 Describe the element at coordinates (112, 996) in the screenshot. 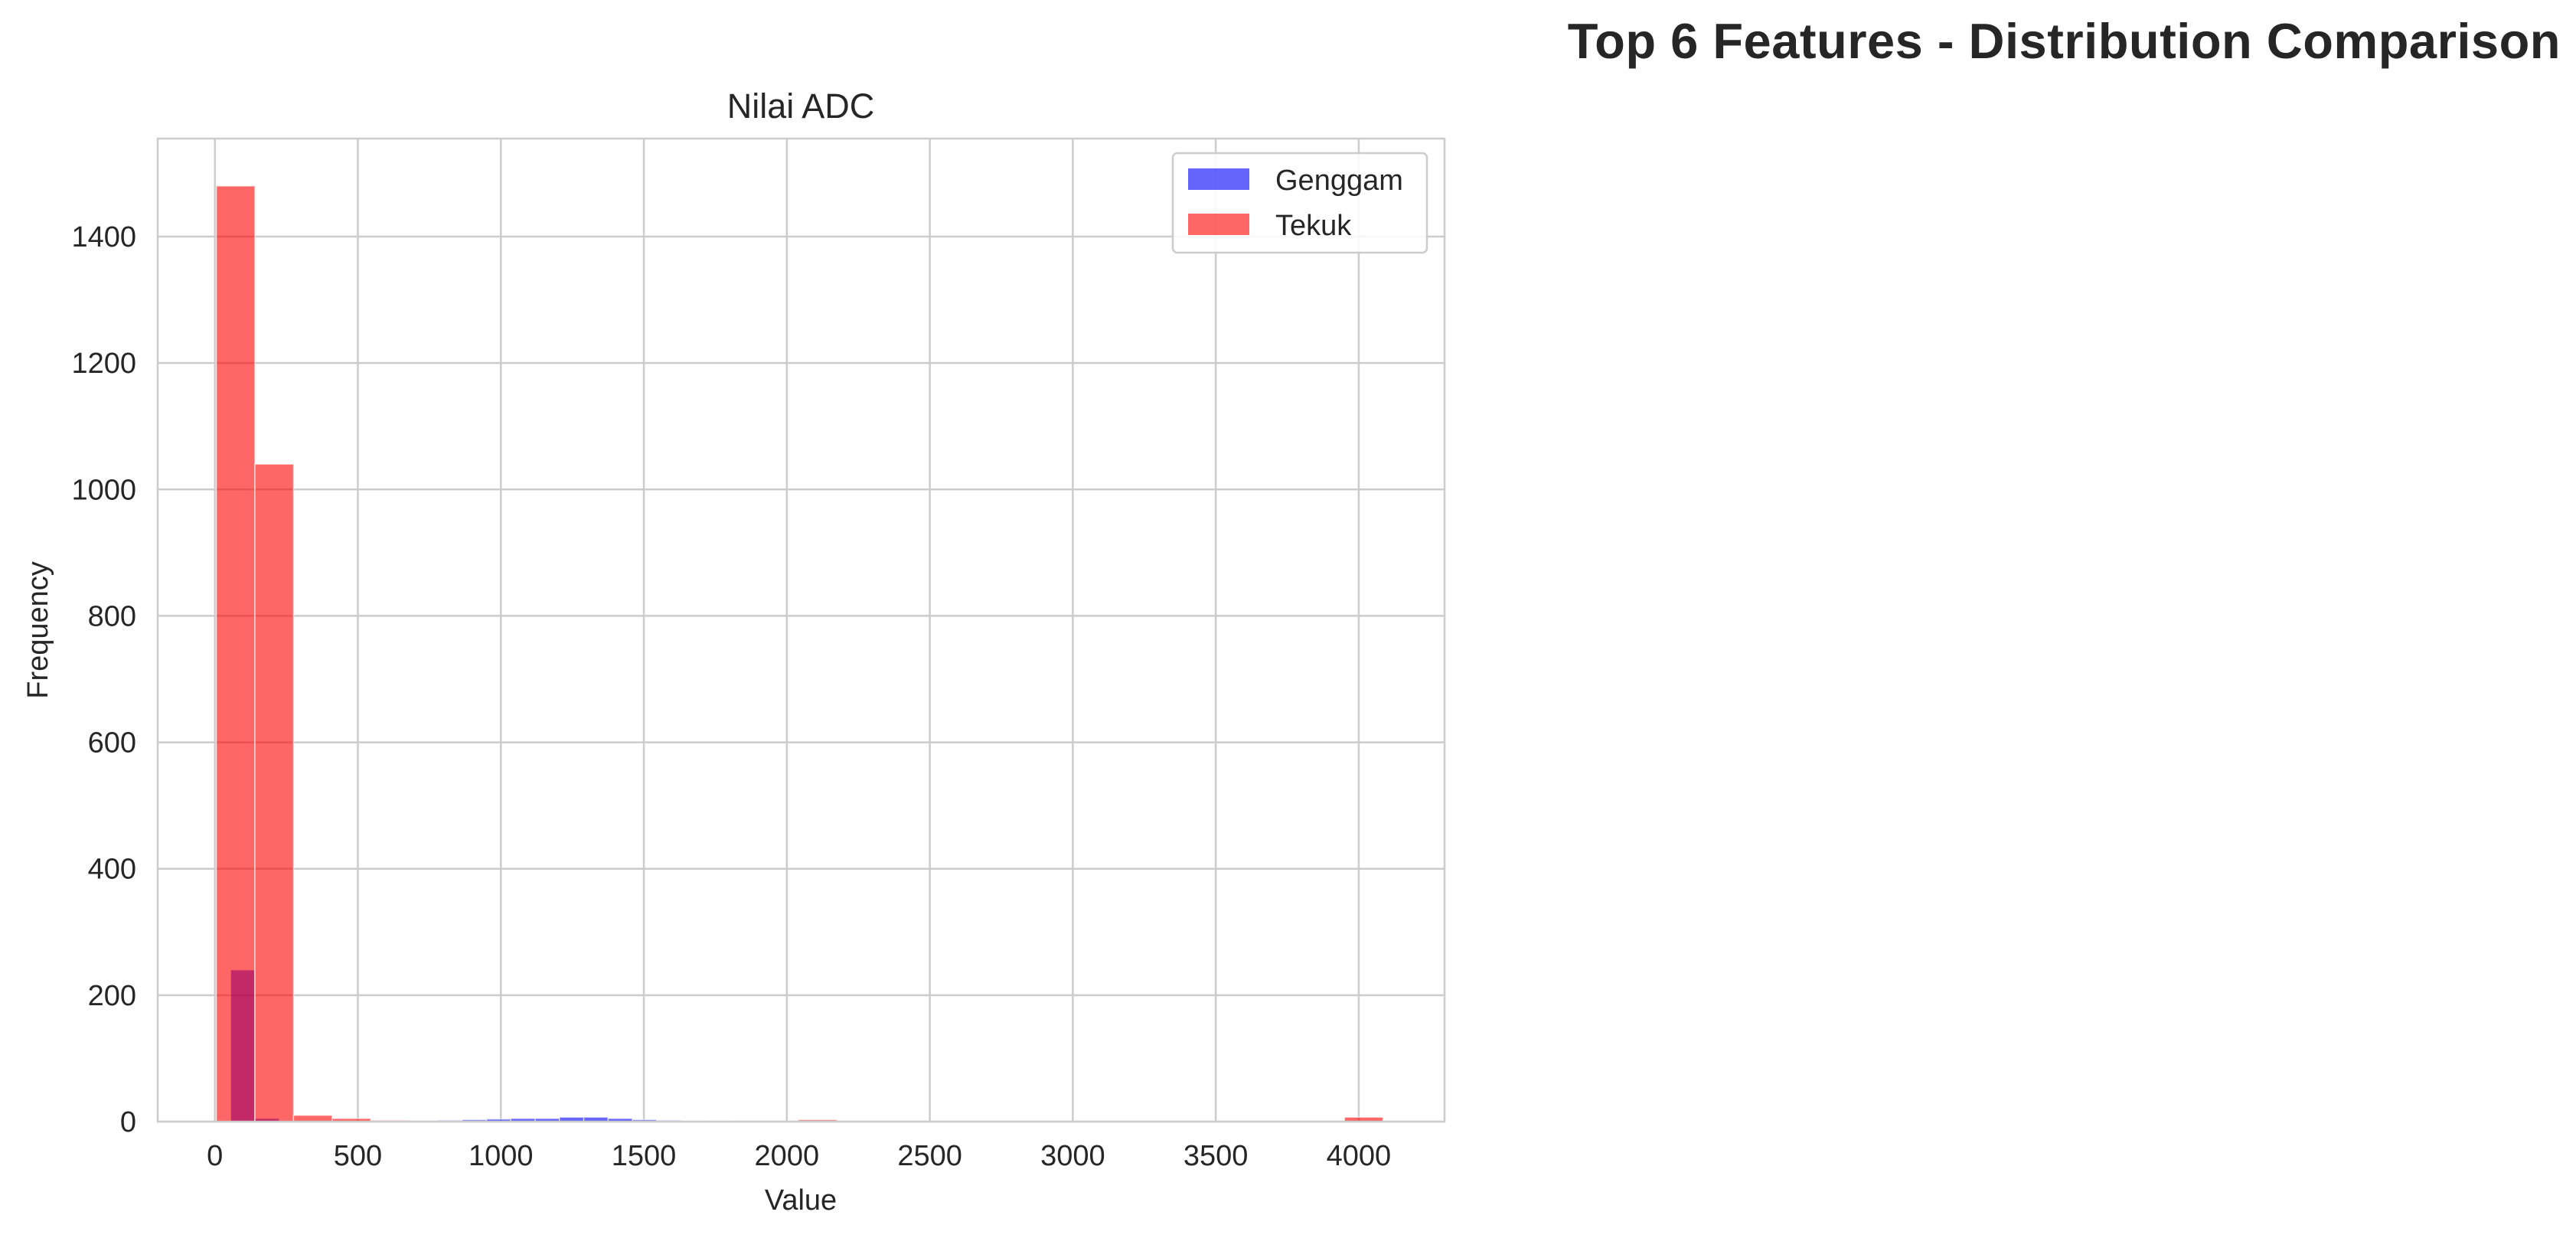

I see `y-tick-label: 200` at that location.